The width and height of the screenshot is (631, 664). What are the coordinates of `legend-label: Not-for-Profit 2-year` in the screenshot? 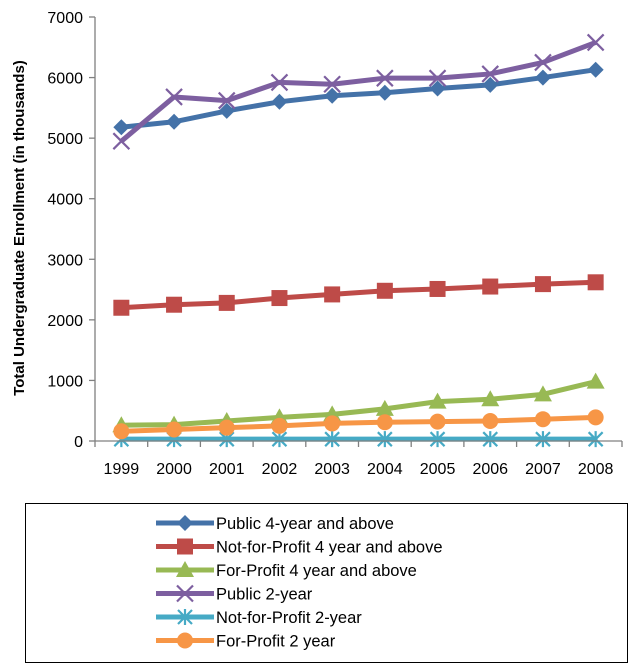 It's located at (289, 618).